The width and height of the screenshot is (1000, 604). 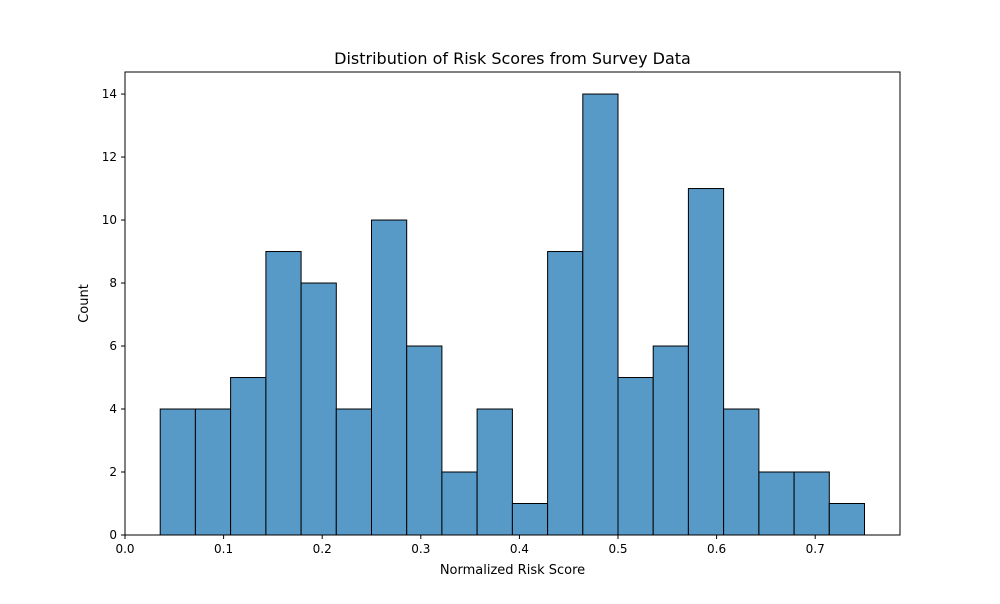 What do you see at coordinates (223, 549) in the screenshot?
I see `x-tick-label: 0.1` at bounding box center [223, 549].